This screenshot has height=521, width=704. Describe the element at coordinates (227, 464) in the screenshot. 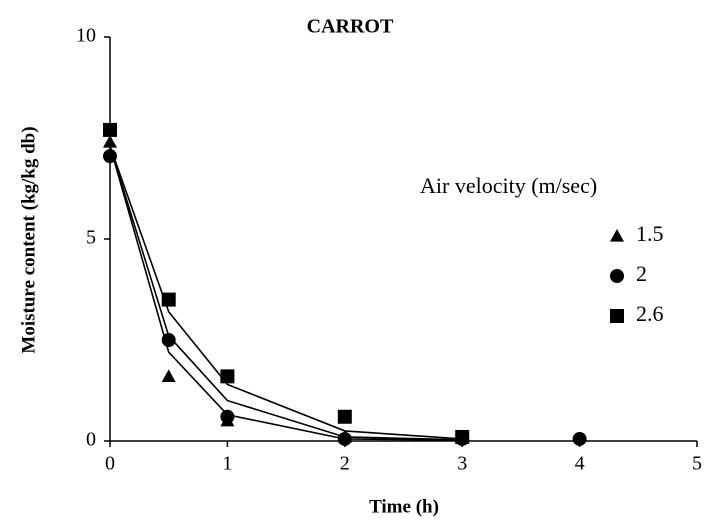

I see `x-tick-label: 1` at that location.